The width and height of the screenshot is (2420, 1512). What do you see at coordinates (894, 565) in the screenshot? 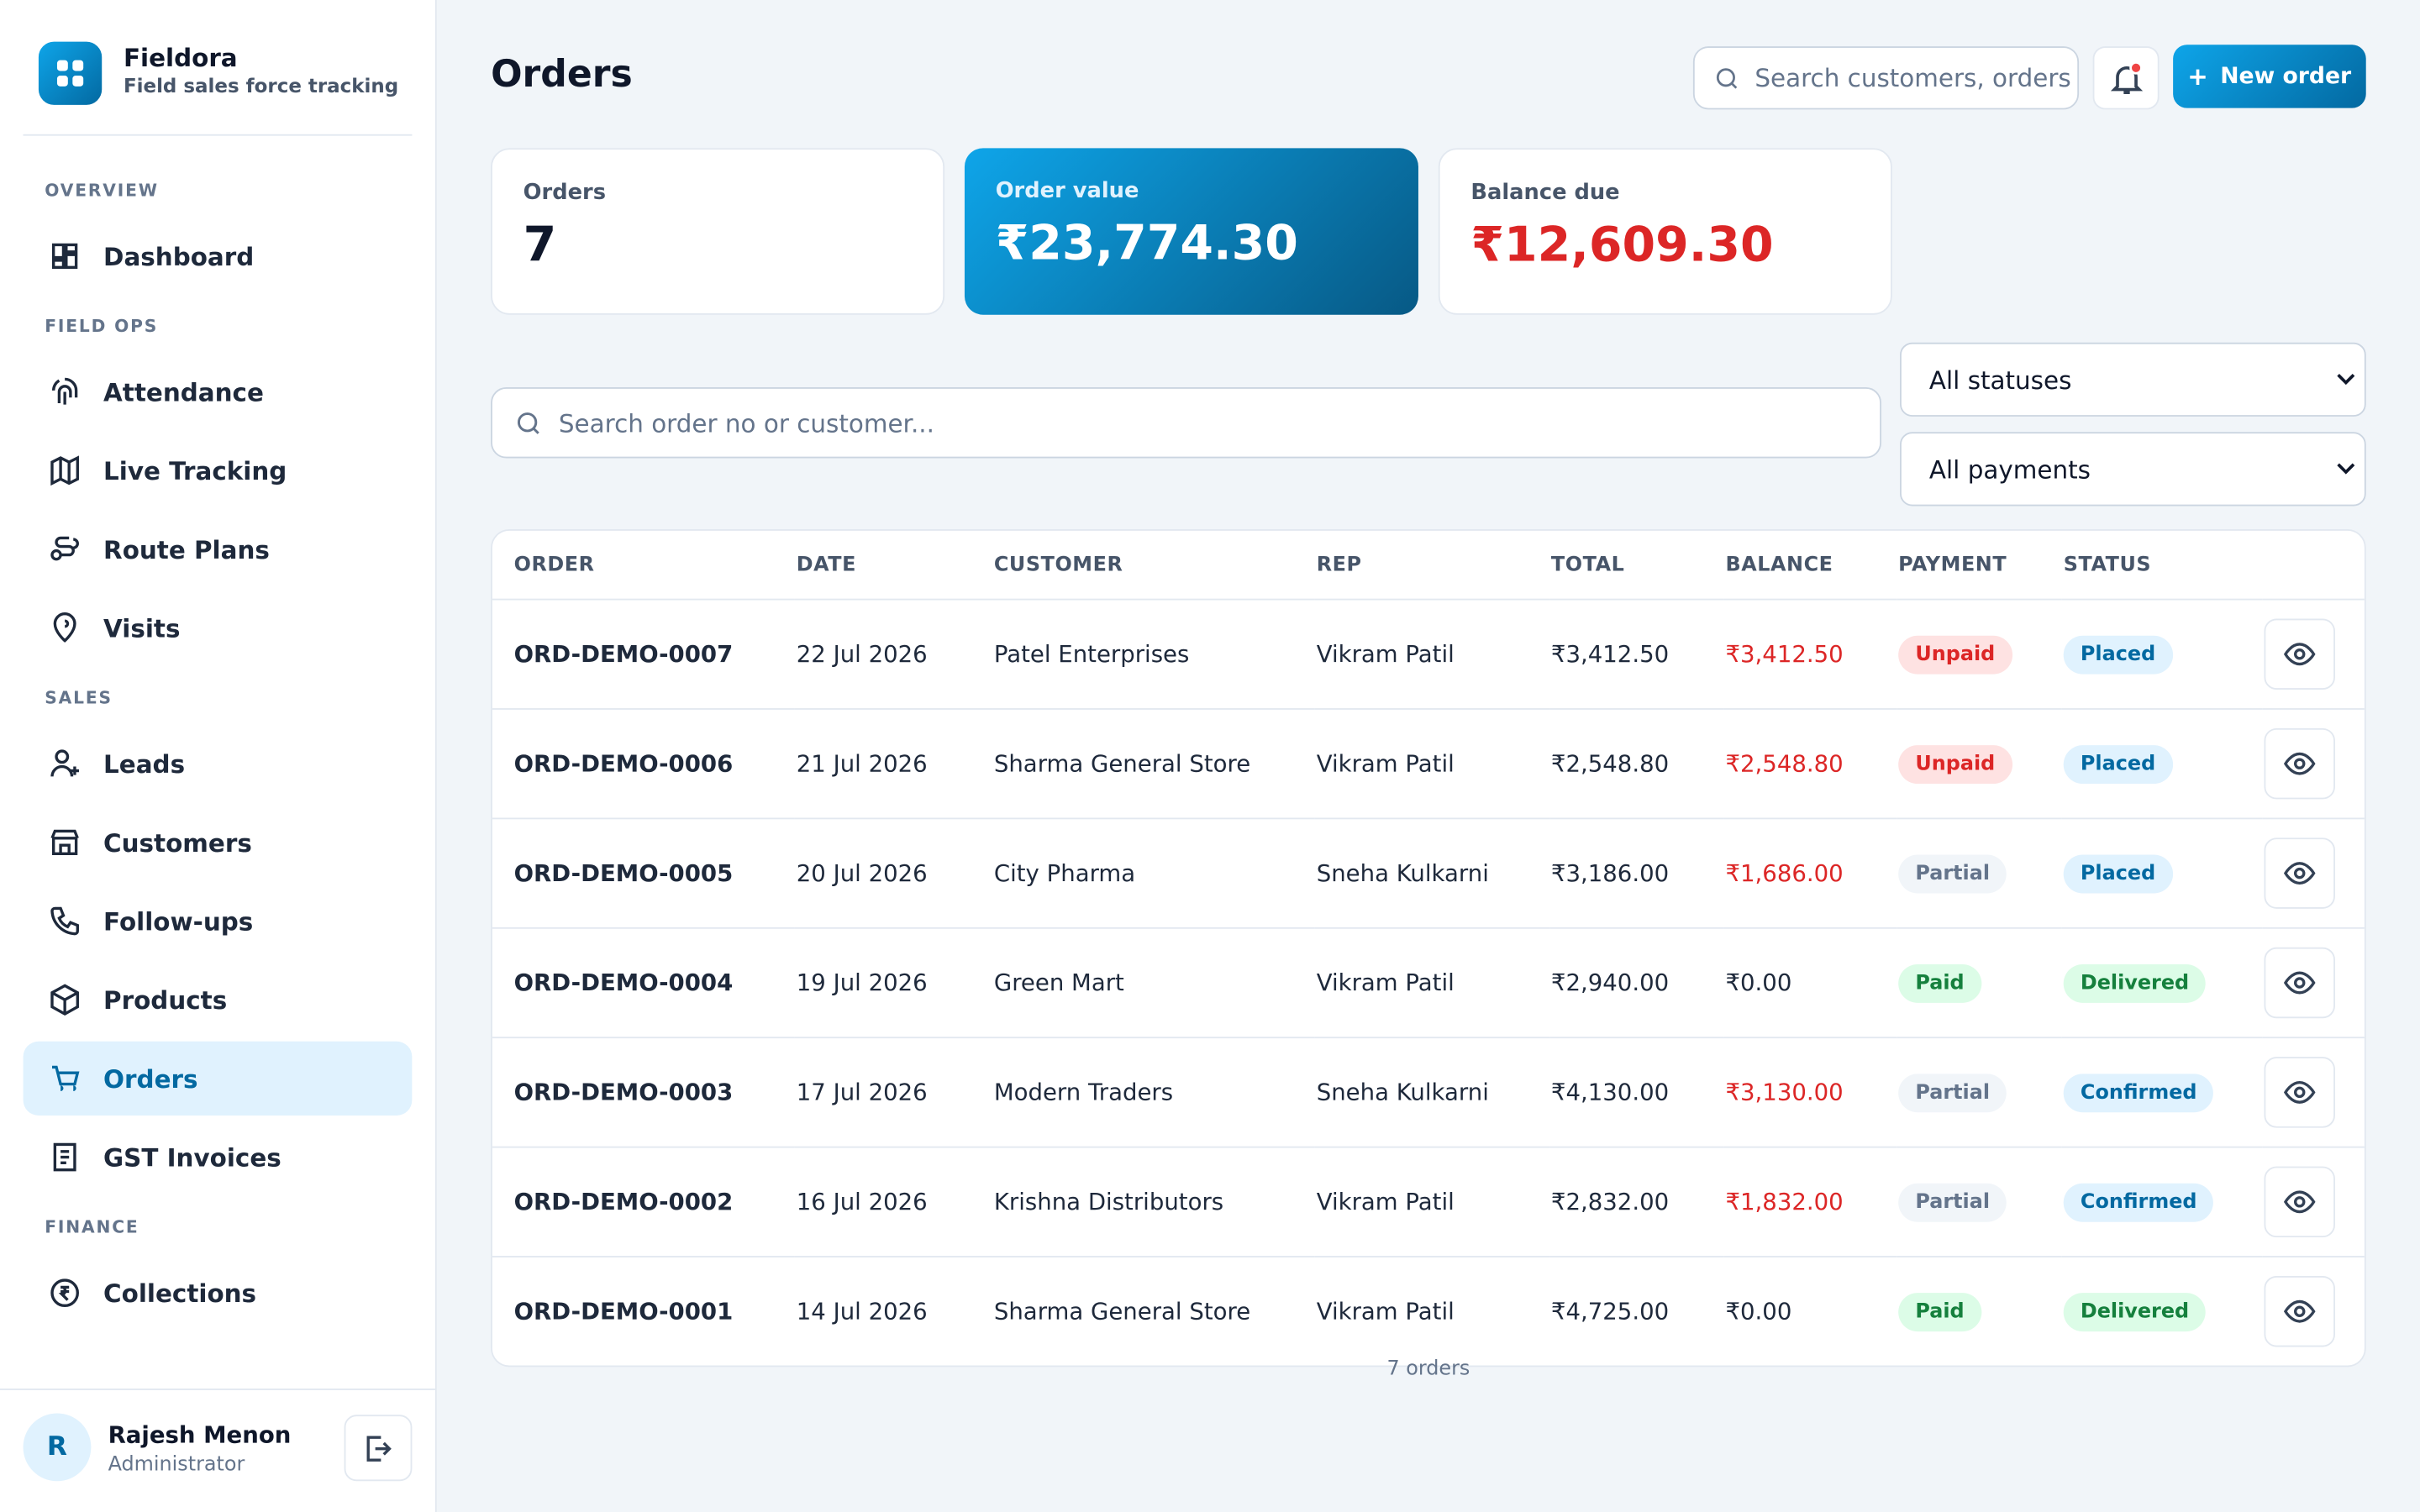
I see `column-header: DATE` at bounding box center [894, 565].